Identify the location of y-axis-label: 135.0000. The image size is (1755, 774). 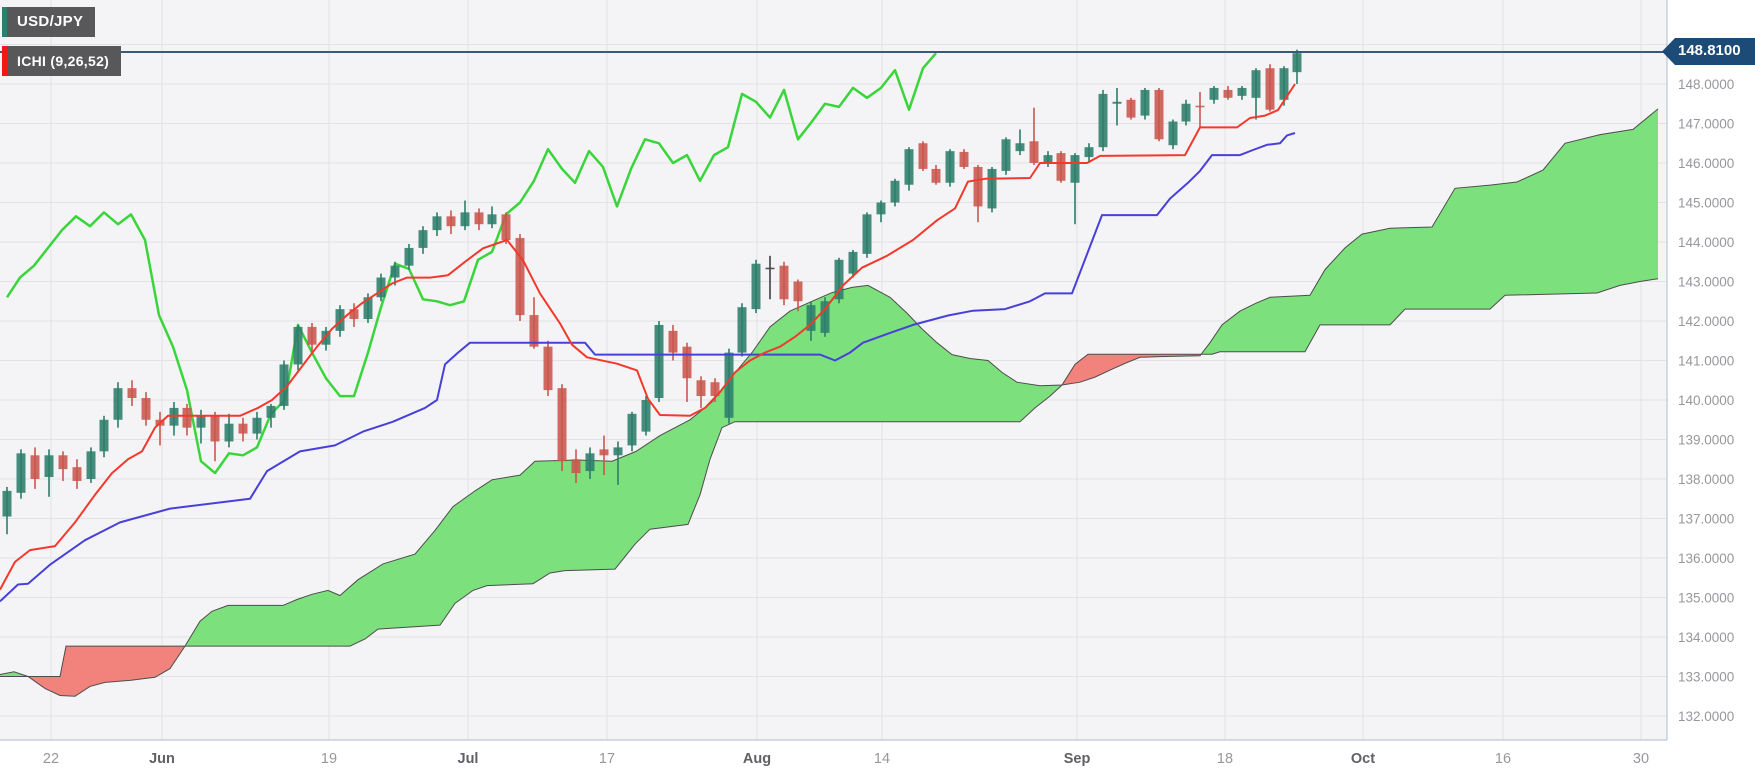
(1706, 598).